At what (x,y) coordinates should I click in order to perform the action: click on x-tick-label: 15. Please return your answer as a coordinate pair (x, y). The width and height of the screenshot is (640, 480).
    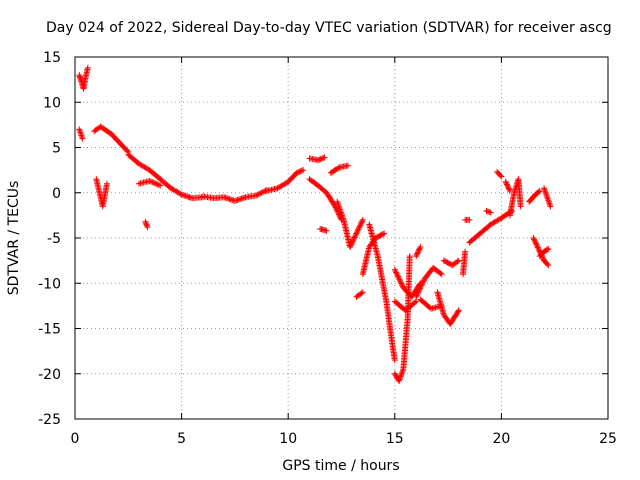
    Looking at the image, I should click on (395, 439).